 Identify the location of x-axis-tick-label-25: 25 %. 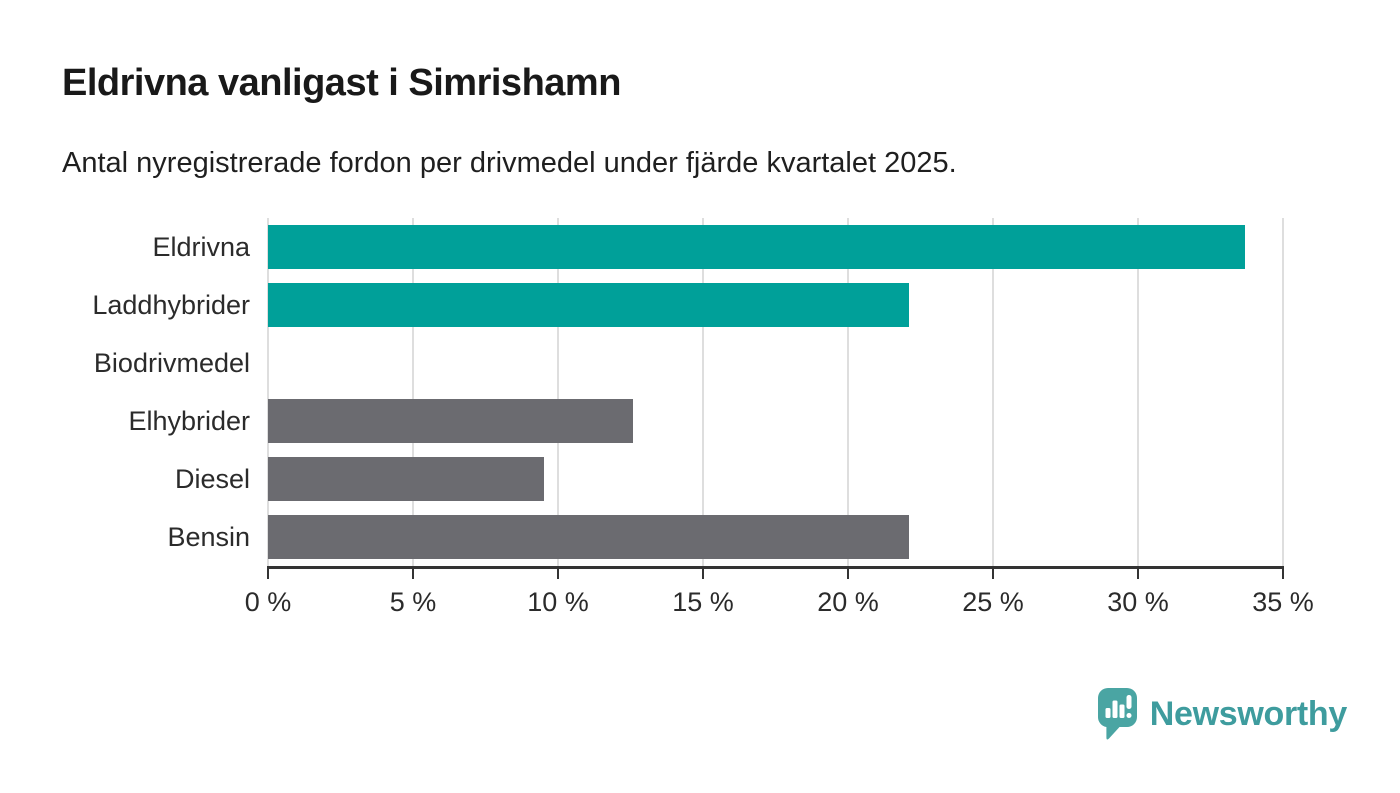
(993, 602).